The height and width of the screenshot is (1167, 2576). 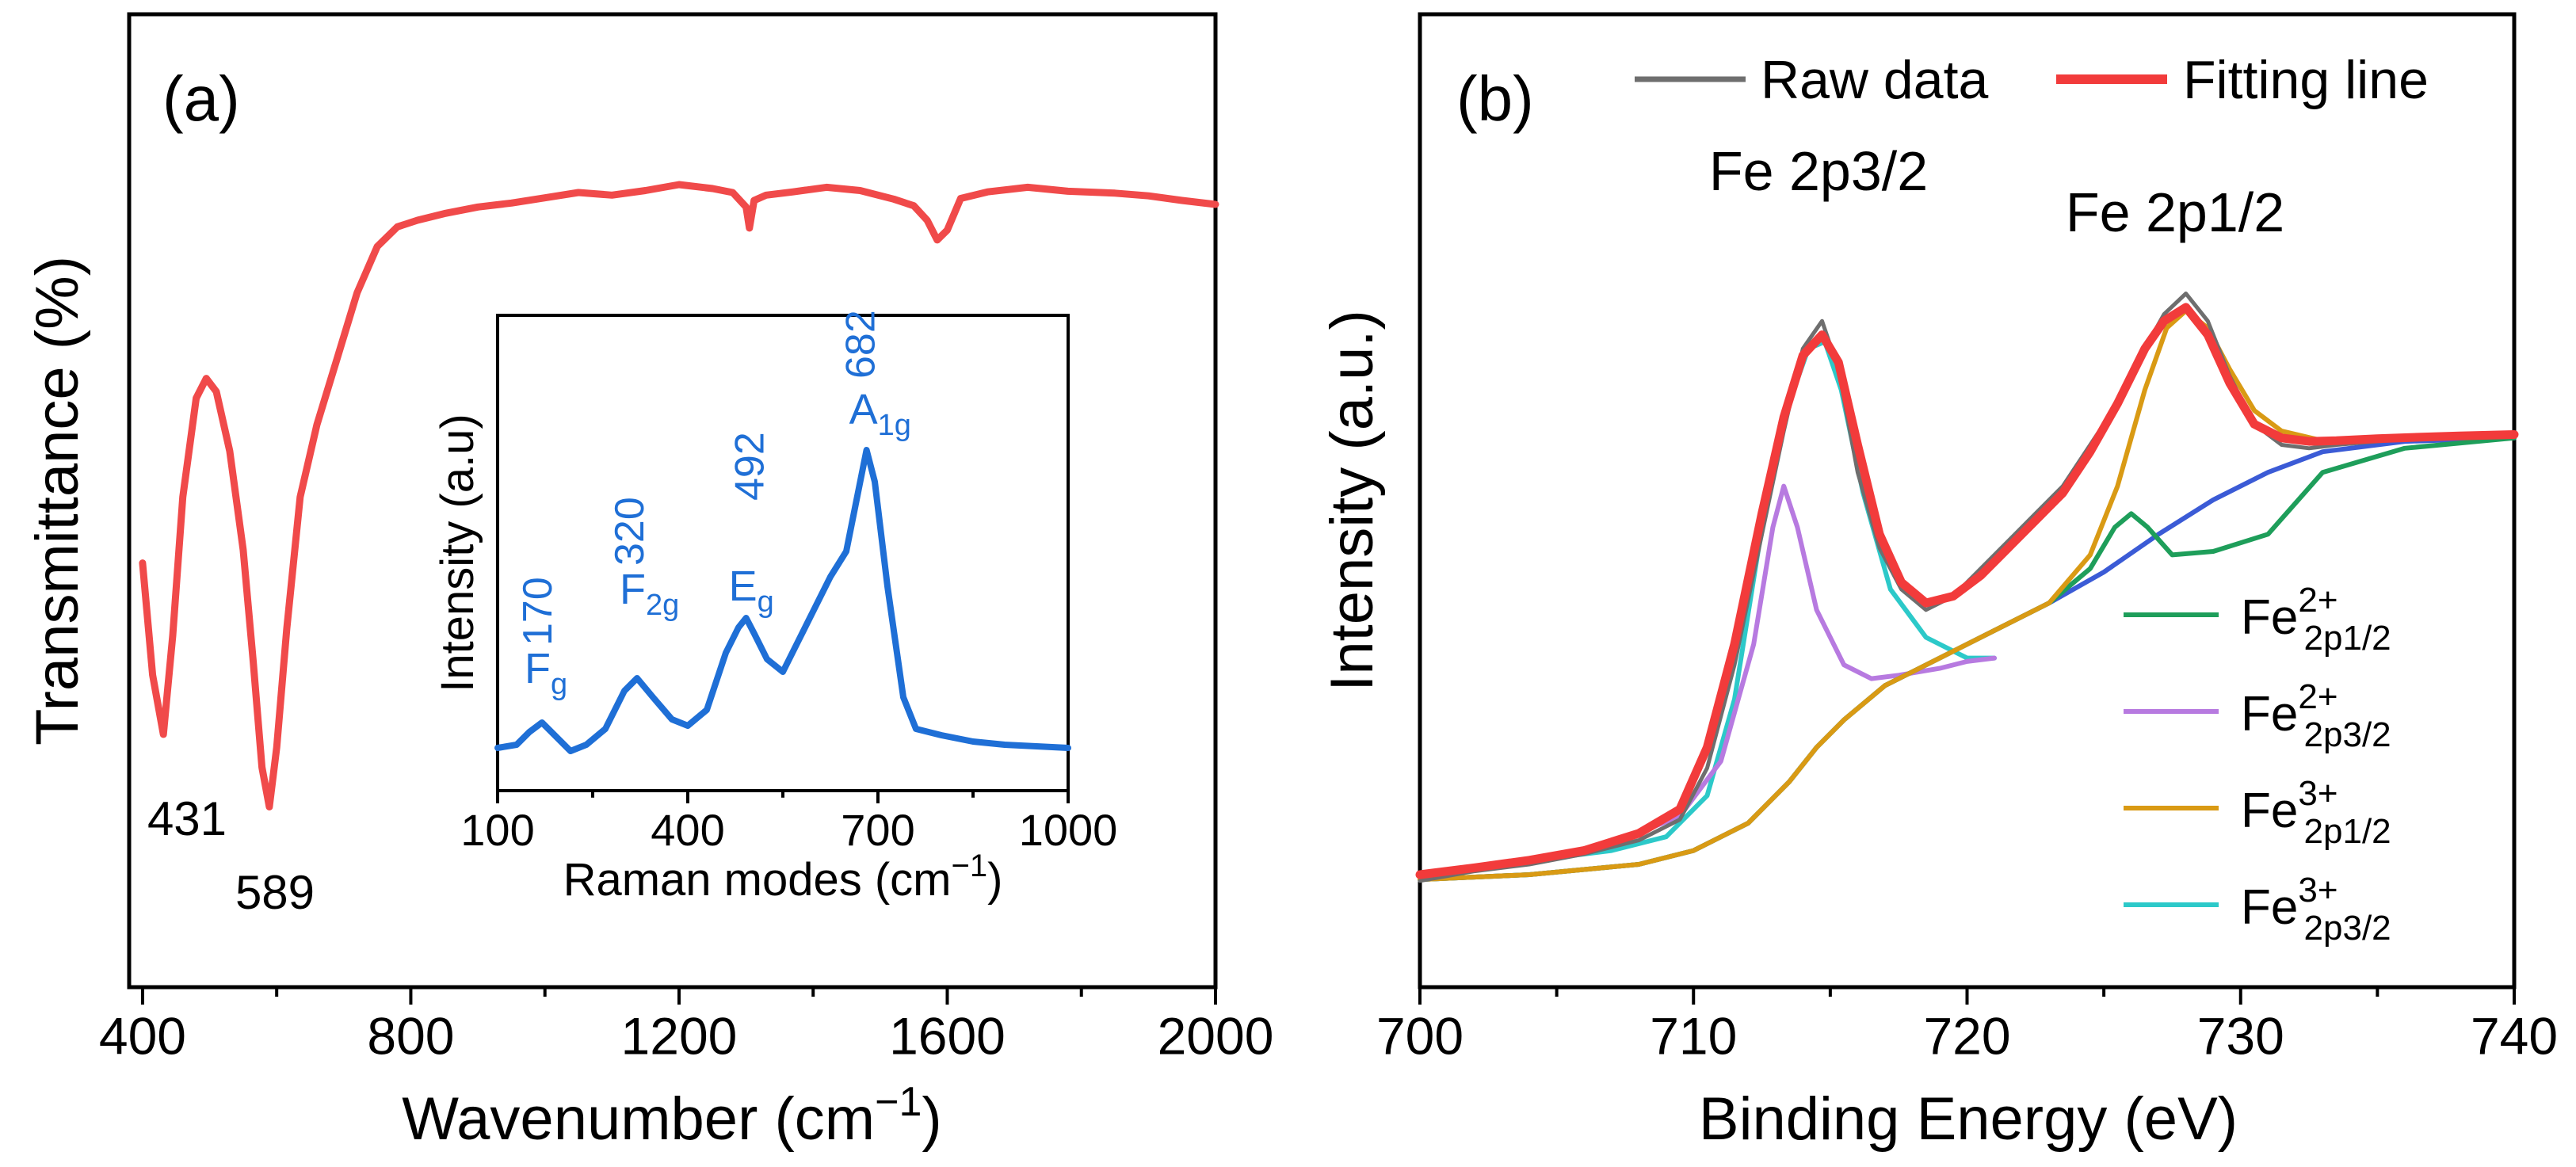 What do you see at coordinates (1875, 80) in the screenshot?
I see `legend-label-raw-data: Raw data` at bounding box center [1875, 80].